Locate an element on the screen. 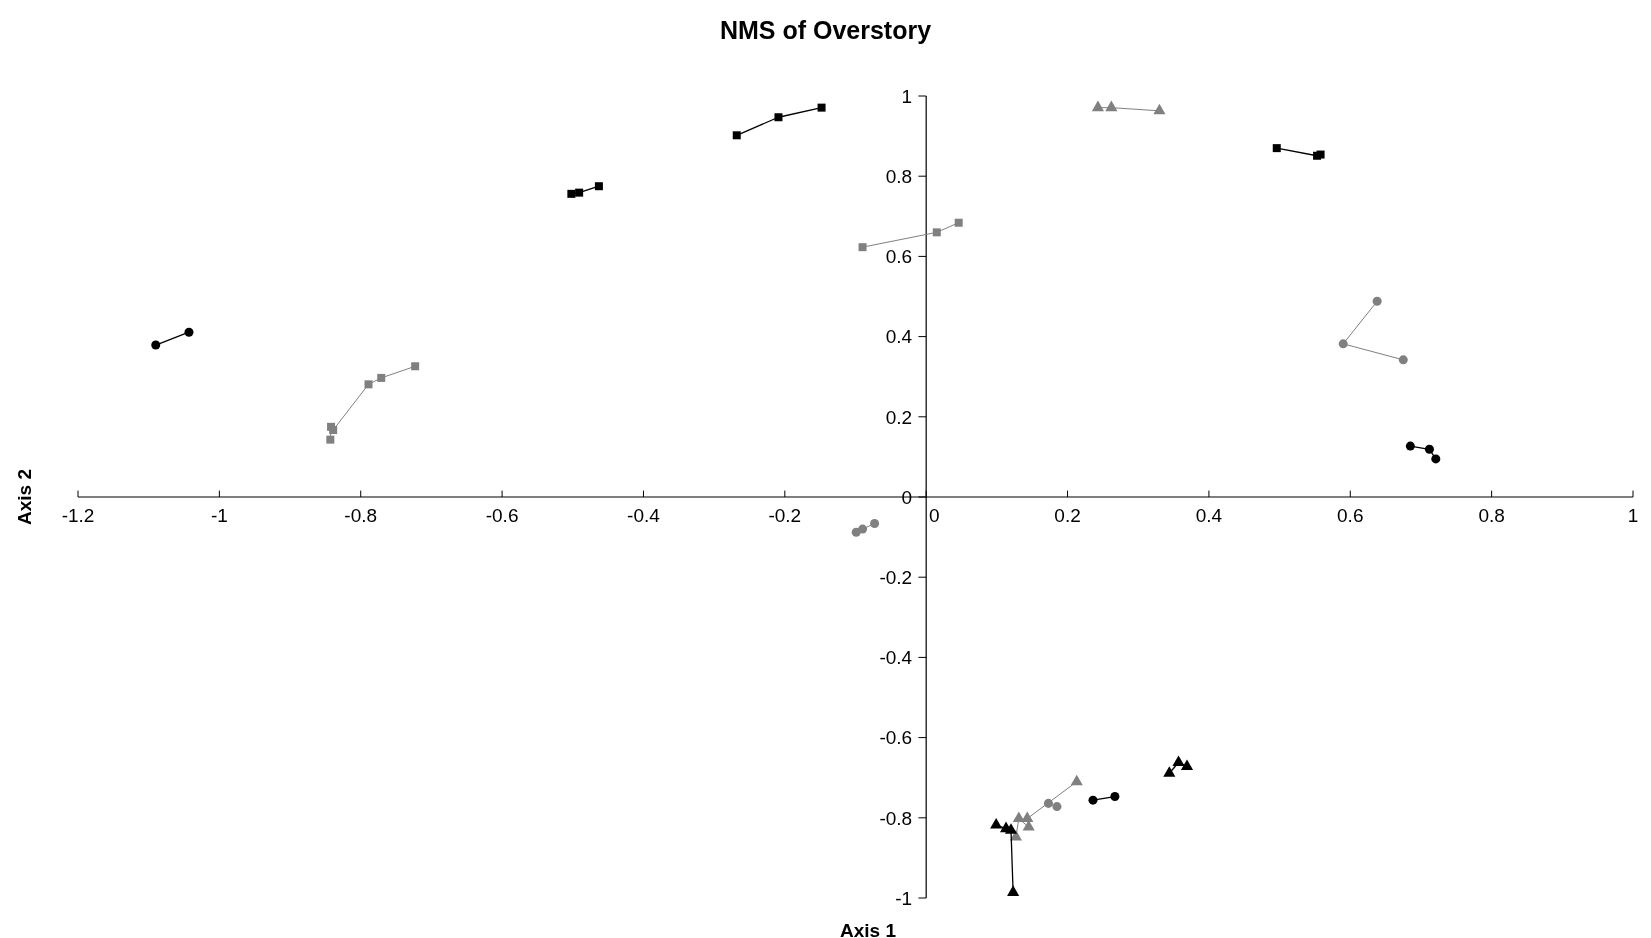  x-tick-label: 0 is located at coordinates (934, 516).